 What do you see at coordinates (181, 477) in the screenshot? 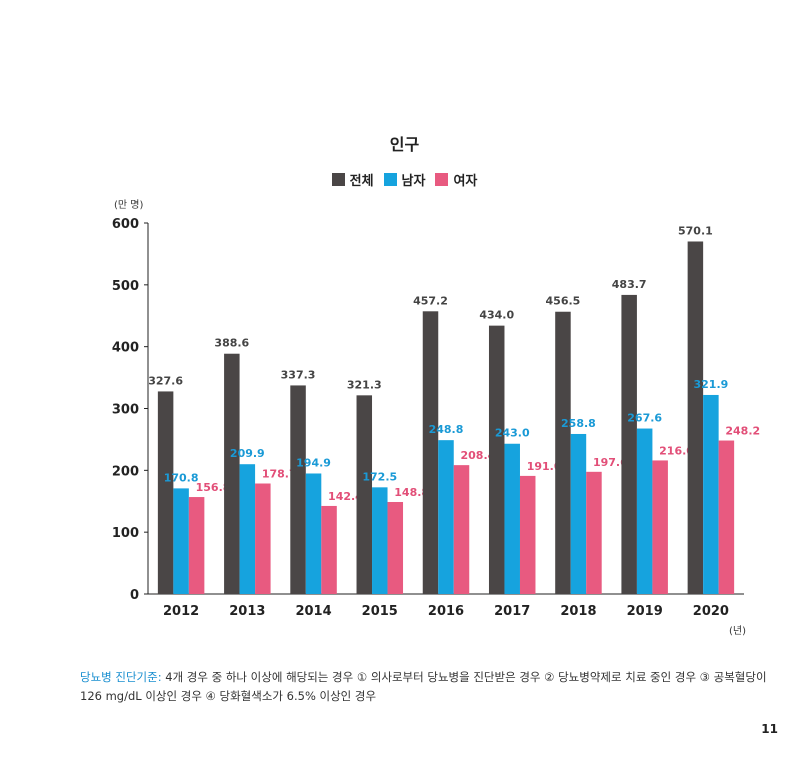
I see `data-label-남자-2012: 170.8` at bounding box center [181, 477].